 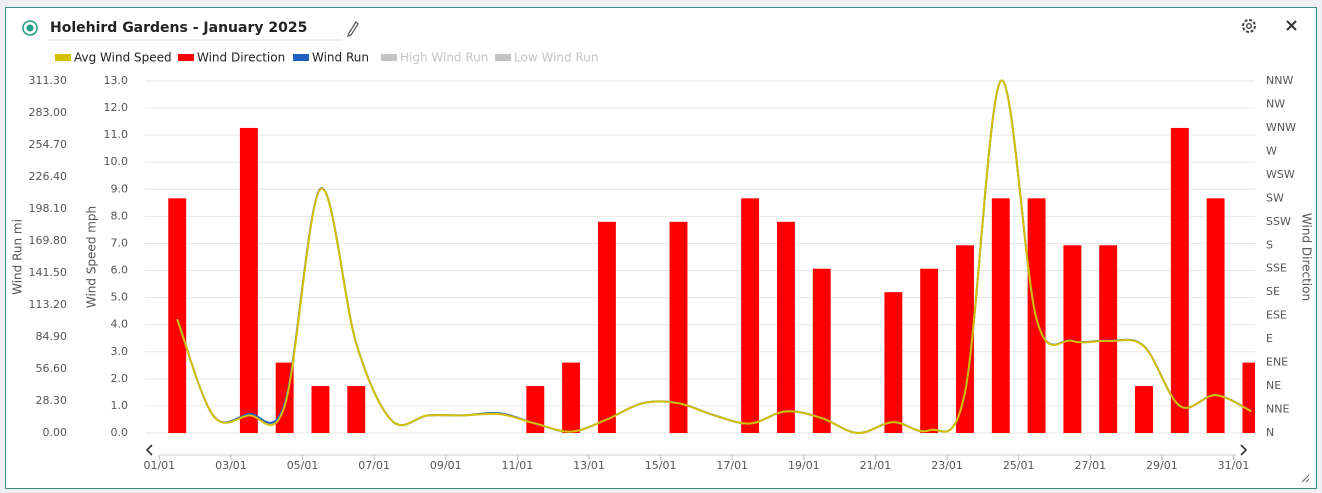 What do you see at coordinates (30, 28) in the screenshot?
I see `radio-icon` at bounding box center [30, 28].